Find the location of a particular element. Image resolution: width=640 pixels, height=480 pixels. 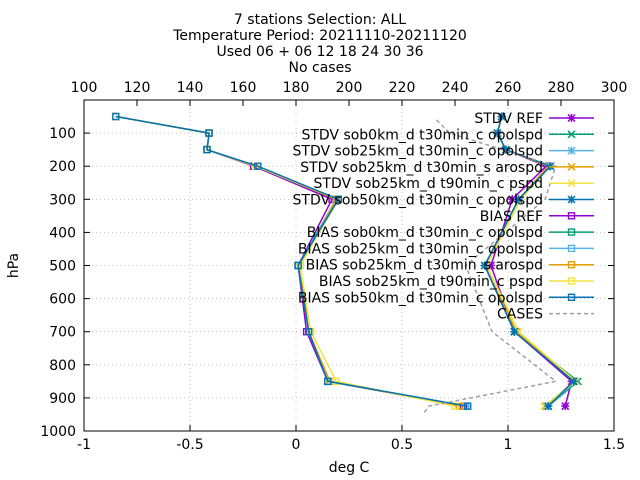

x-tick-label: 1 is located at coordinates (508, 445).